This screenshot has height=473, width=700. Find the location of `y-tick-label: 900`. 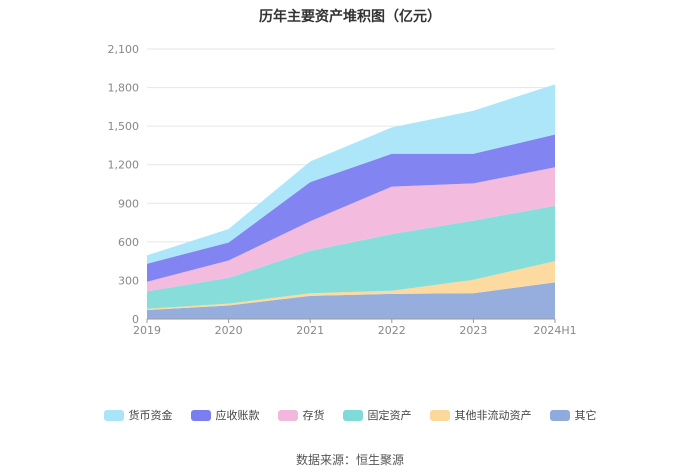

y-tick-label: 900 is located at coordinates (128, 203).